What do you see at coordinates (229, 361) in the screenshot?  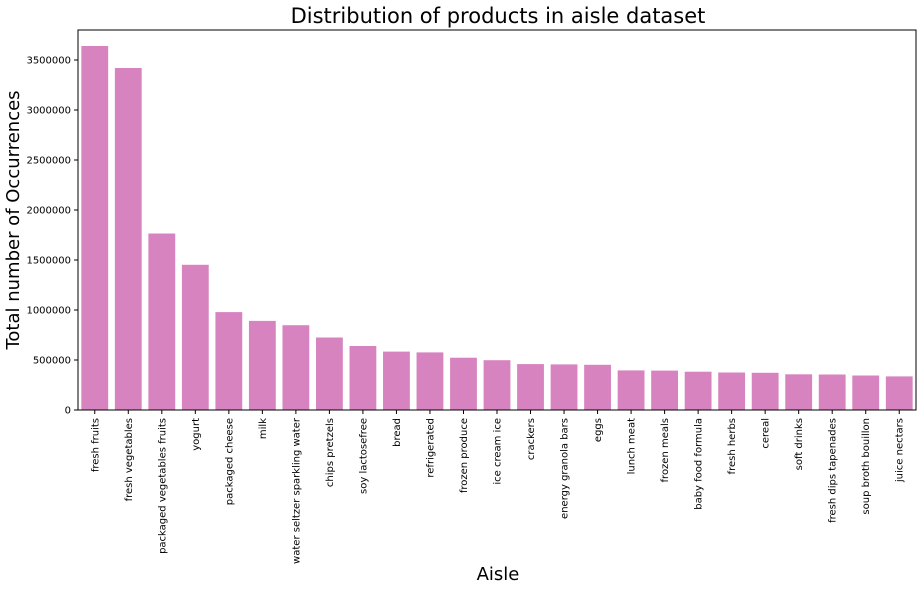 I see `bar-packaged-cheese` at bounding box center [229, 361].